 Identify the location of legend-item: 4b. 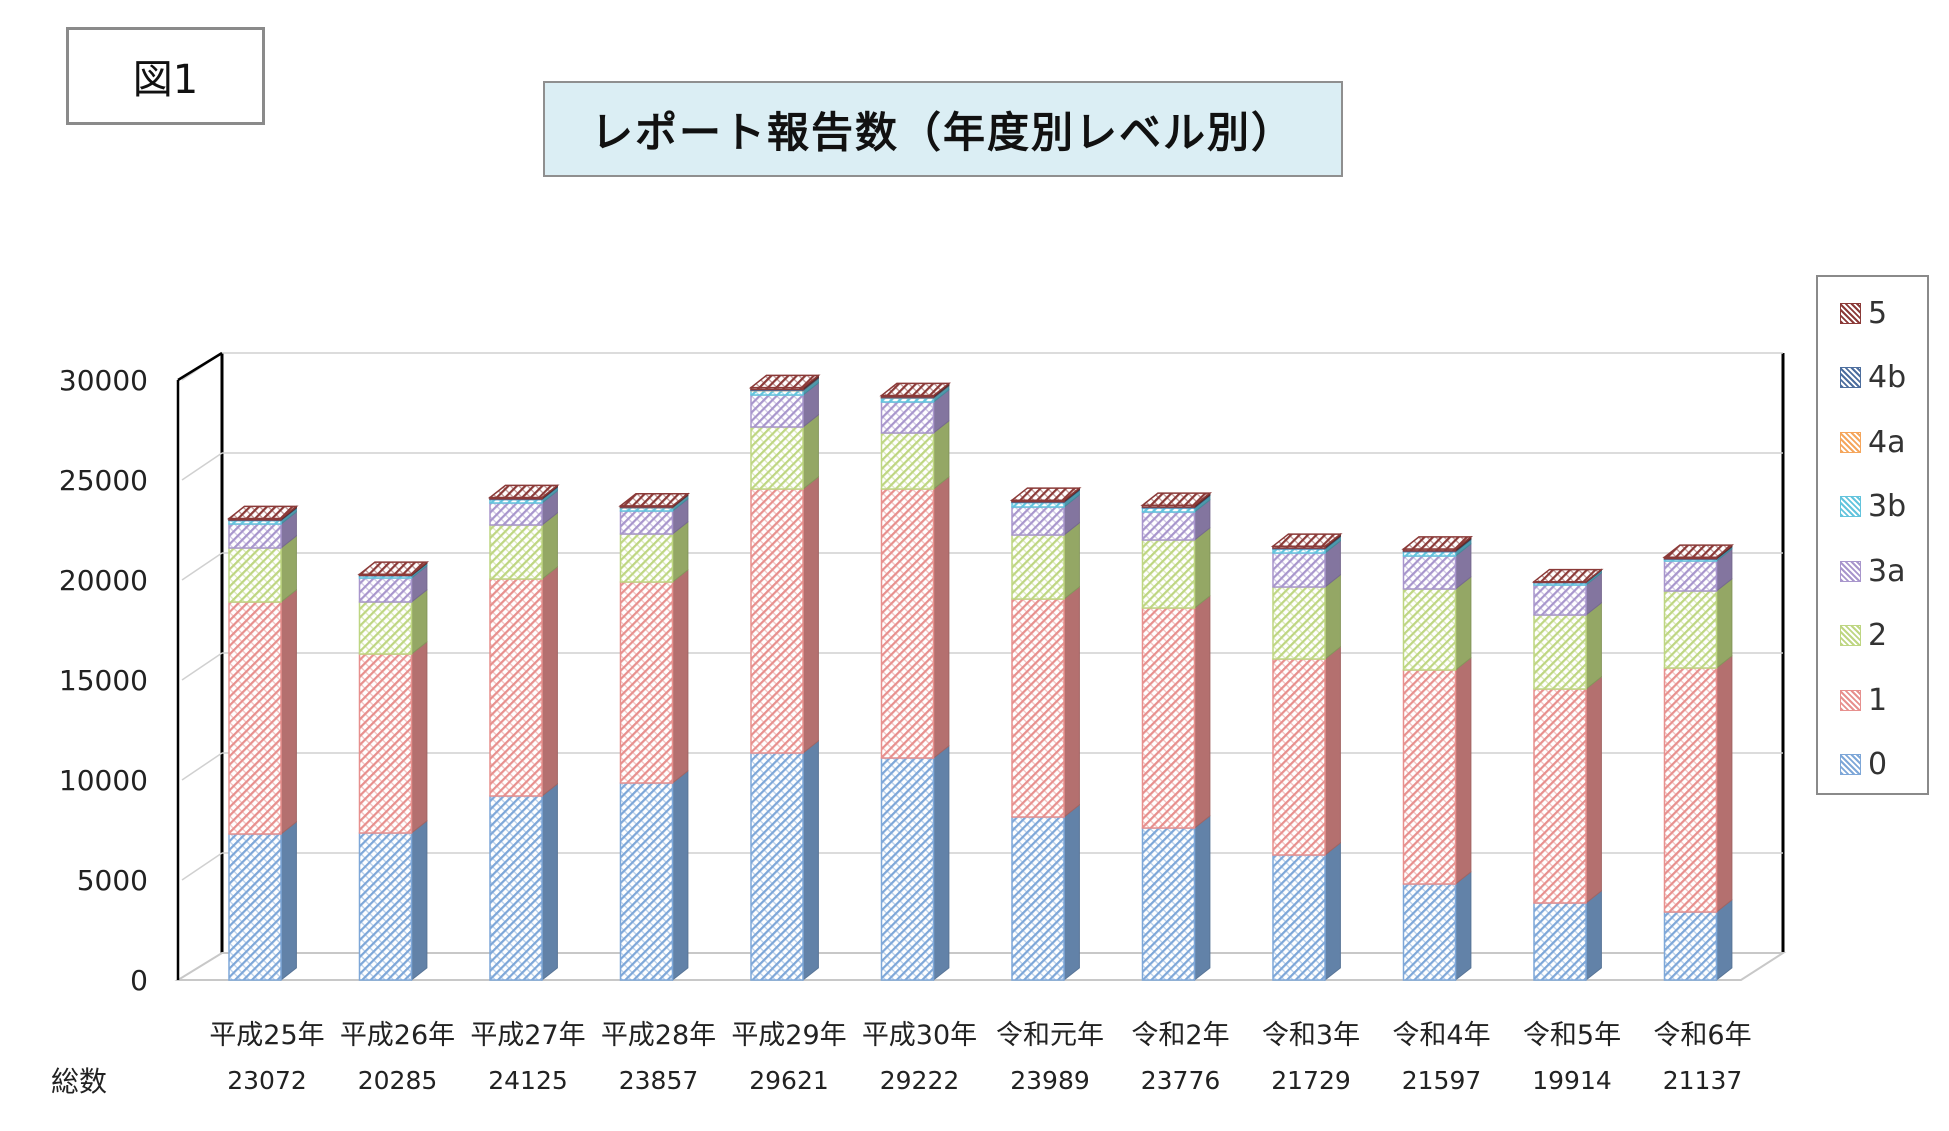
(1873, 378).